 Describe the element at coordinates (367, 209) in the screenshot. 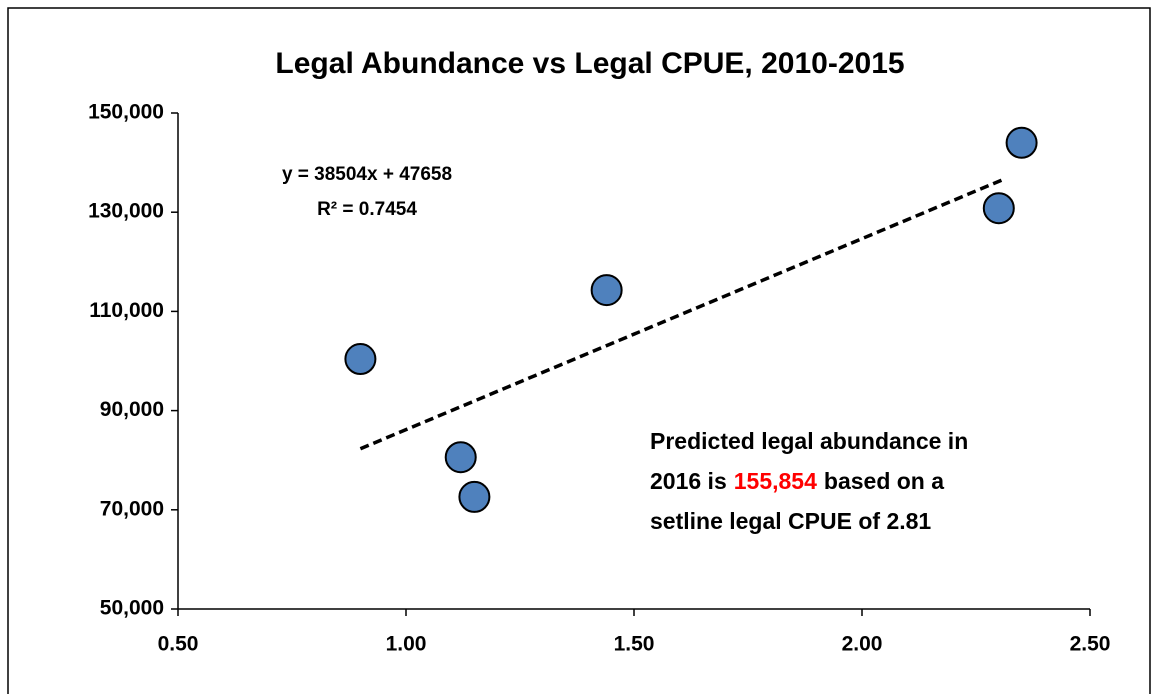

I see `r-squared: R² = 0.7454` at that location.